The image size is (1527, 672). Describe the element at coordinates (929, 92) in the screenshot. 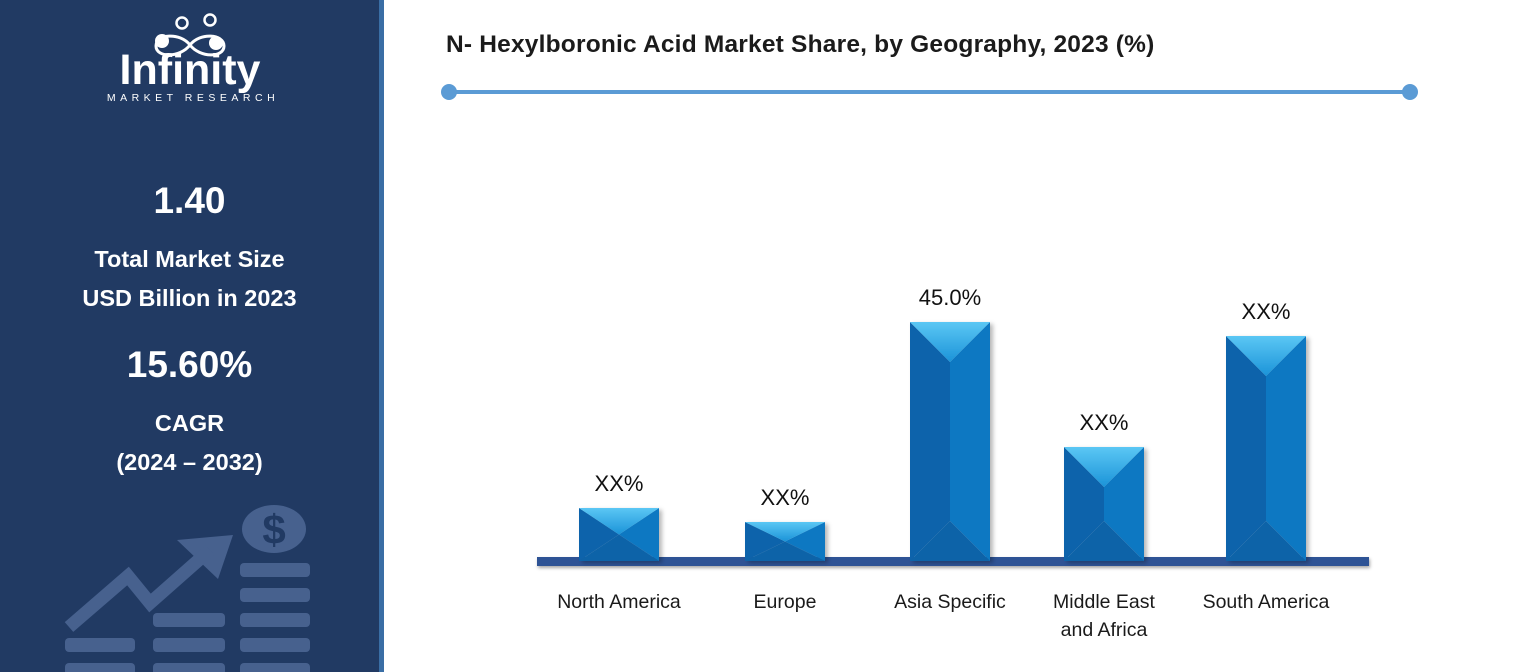

I see `title-divider-line` at that location.